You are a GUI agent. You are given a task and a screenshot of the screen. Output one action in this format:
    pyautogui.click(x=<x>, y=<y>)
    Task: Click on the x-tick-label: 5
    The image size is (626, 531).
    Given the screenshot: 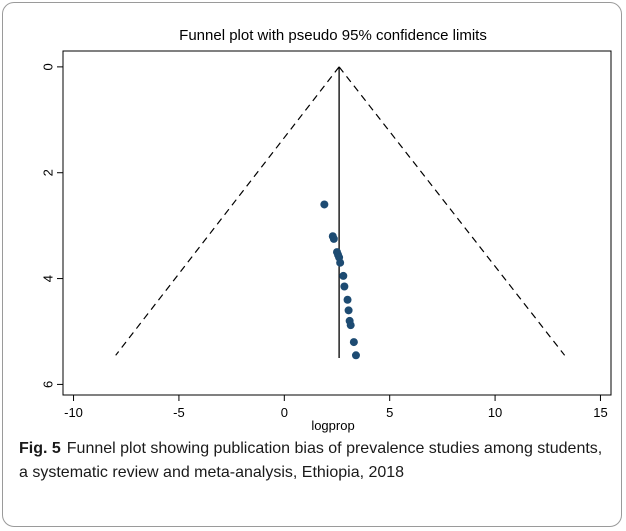 What is the action you would take?
    pyautogui.click(x=389, y=412)
    